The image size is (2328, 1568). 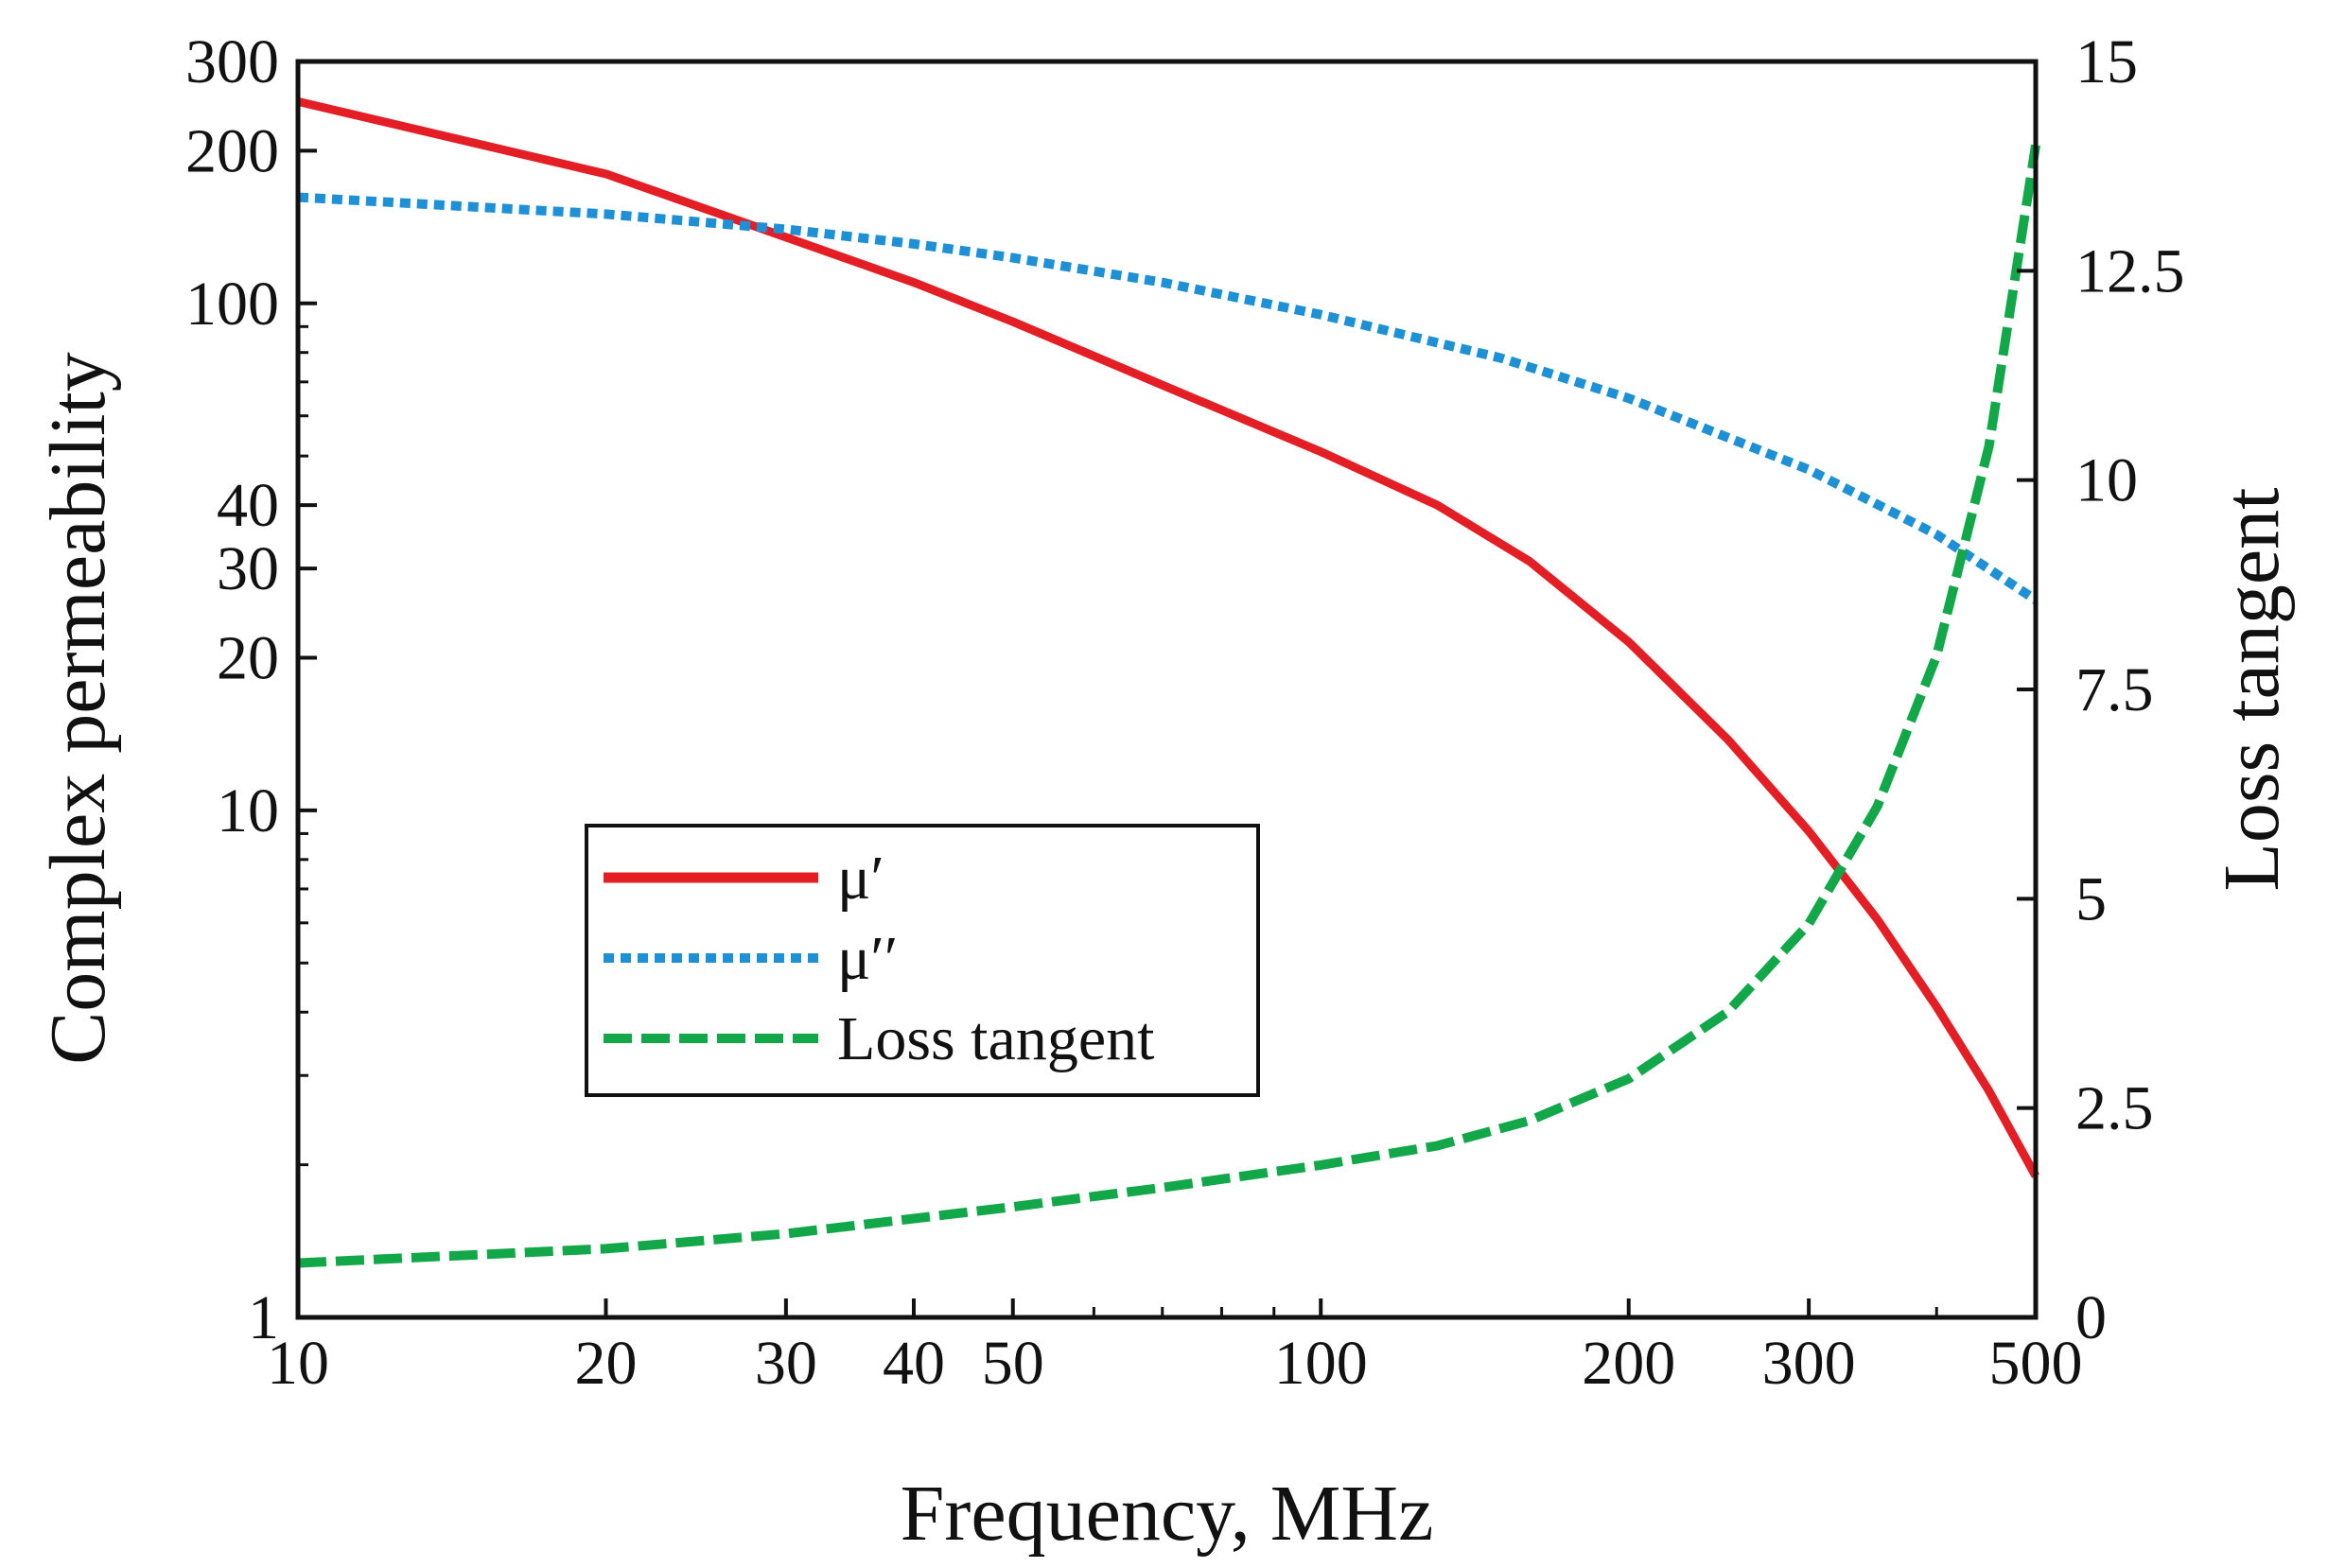 I want to click on y-left-tick-label-200: 200, so click(x=232, y=150).